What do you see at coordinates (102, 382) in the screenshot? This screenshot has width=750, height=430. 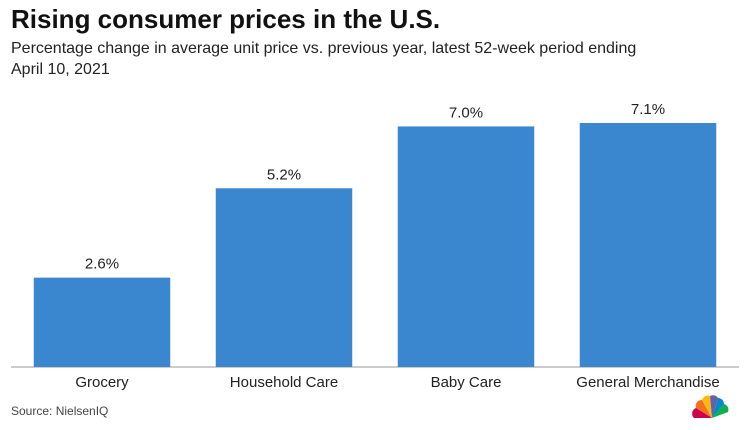 I see `x-tick-label: Grocery` at bounding box center [102, 382].